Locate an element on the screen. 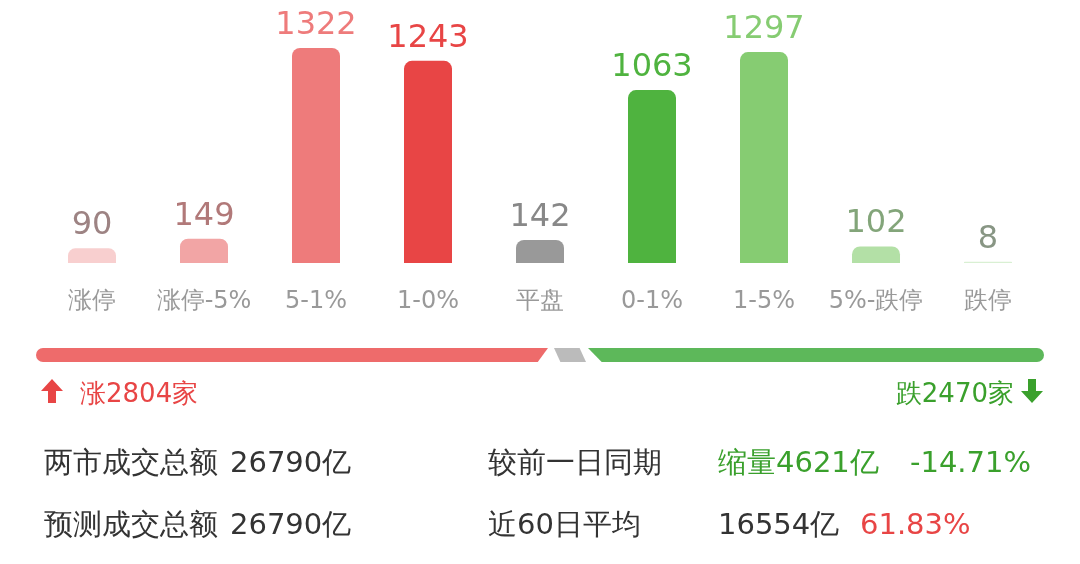  data-label: 1322 is located at coordinates (316, 23).